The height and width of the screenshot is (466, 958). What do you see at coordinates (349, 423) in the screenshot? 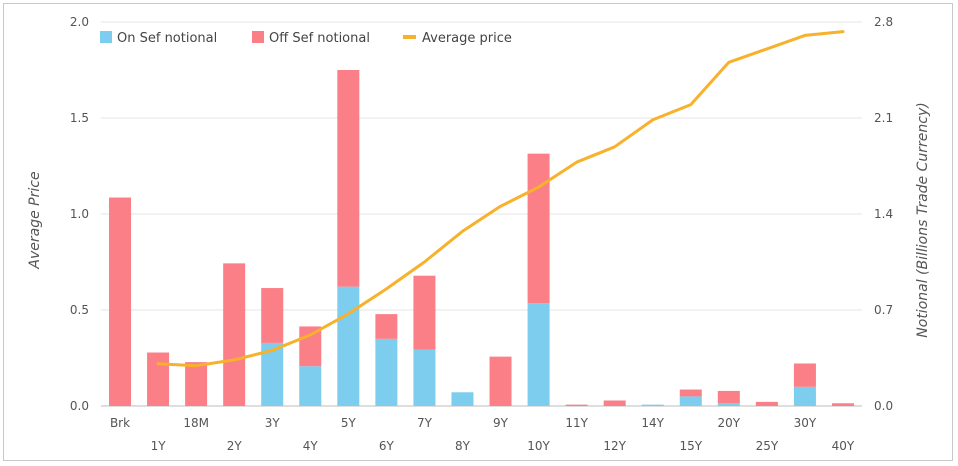
I see `x-tick-label: 5Y` at bounding box center [349, 423].